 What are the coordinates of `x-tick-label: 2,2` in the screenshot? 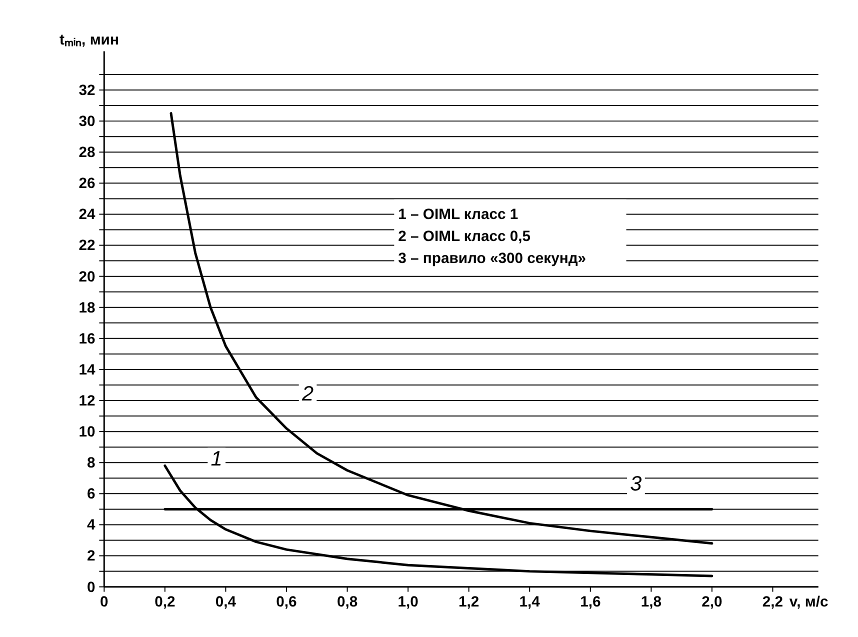 It's located at (773, 602).